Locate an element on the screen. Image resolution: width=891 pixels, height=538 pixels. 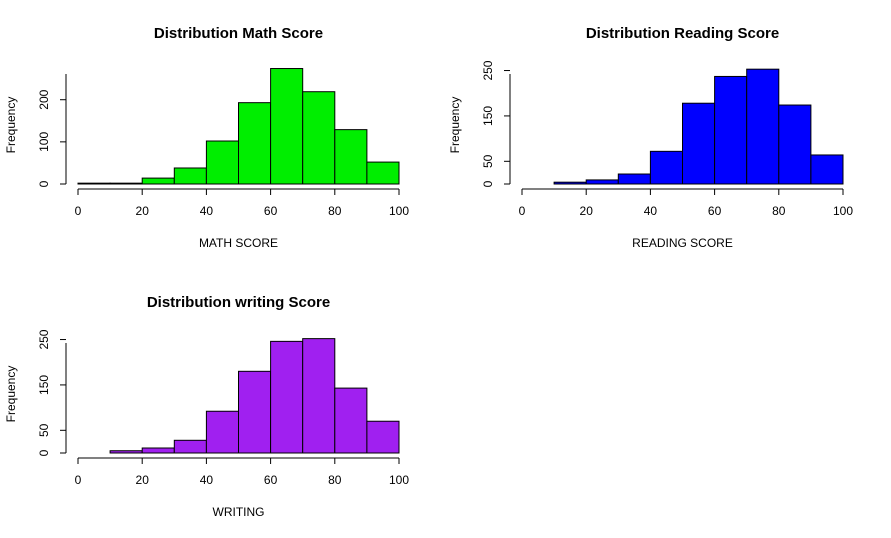
chart-title: Distribution Math Score is located at coordinates (238, 33).